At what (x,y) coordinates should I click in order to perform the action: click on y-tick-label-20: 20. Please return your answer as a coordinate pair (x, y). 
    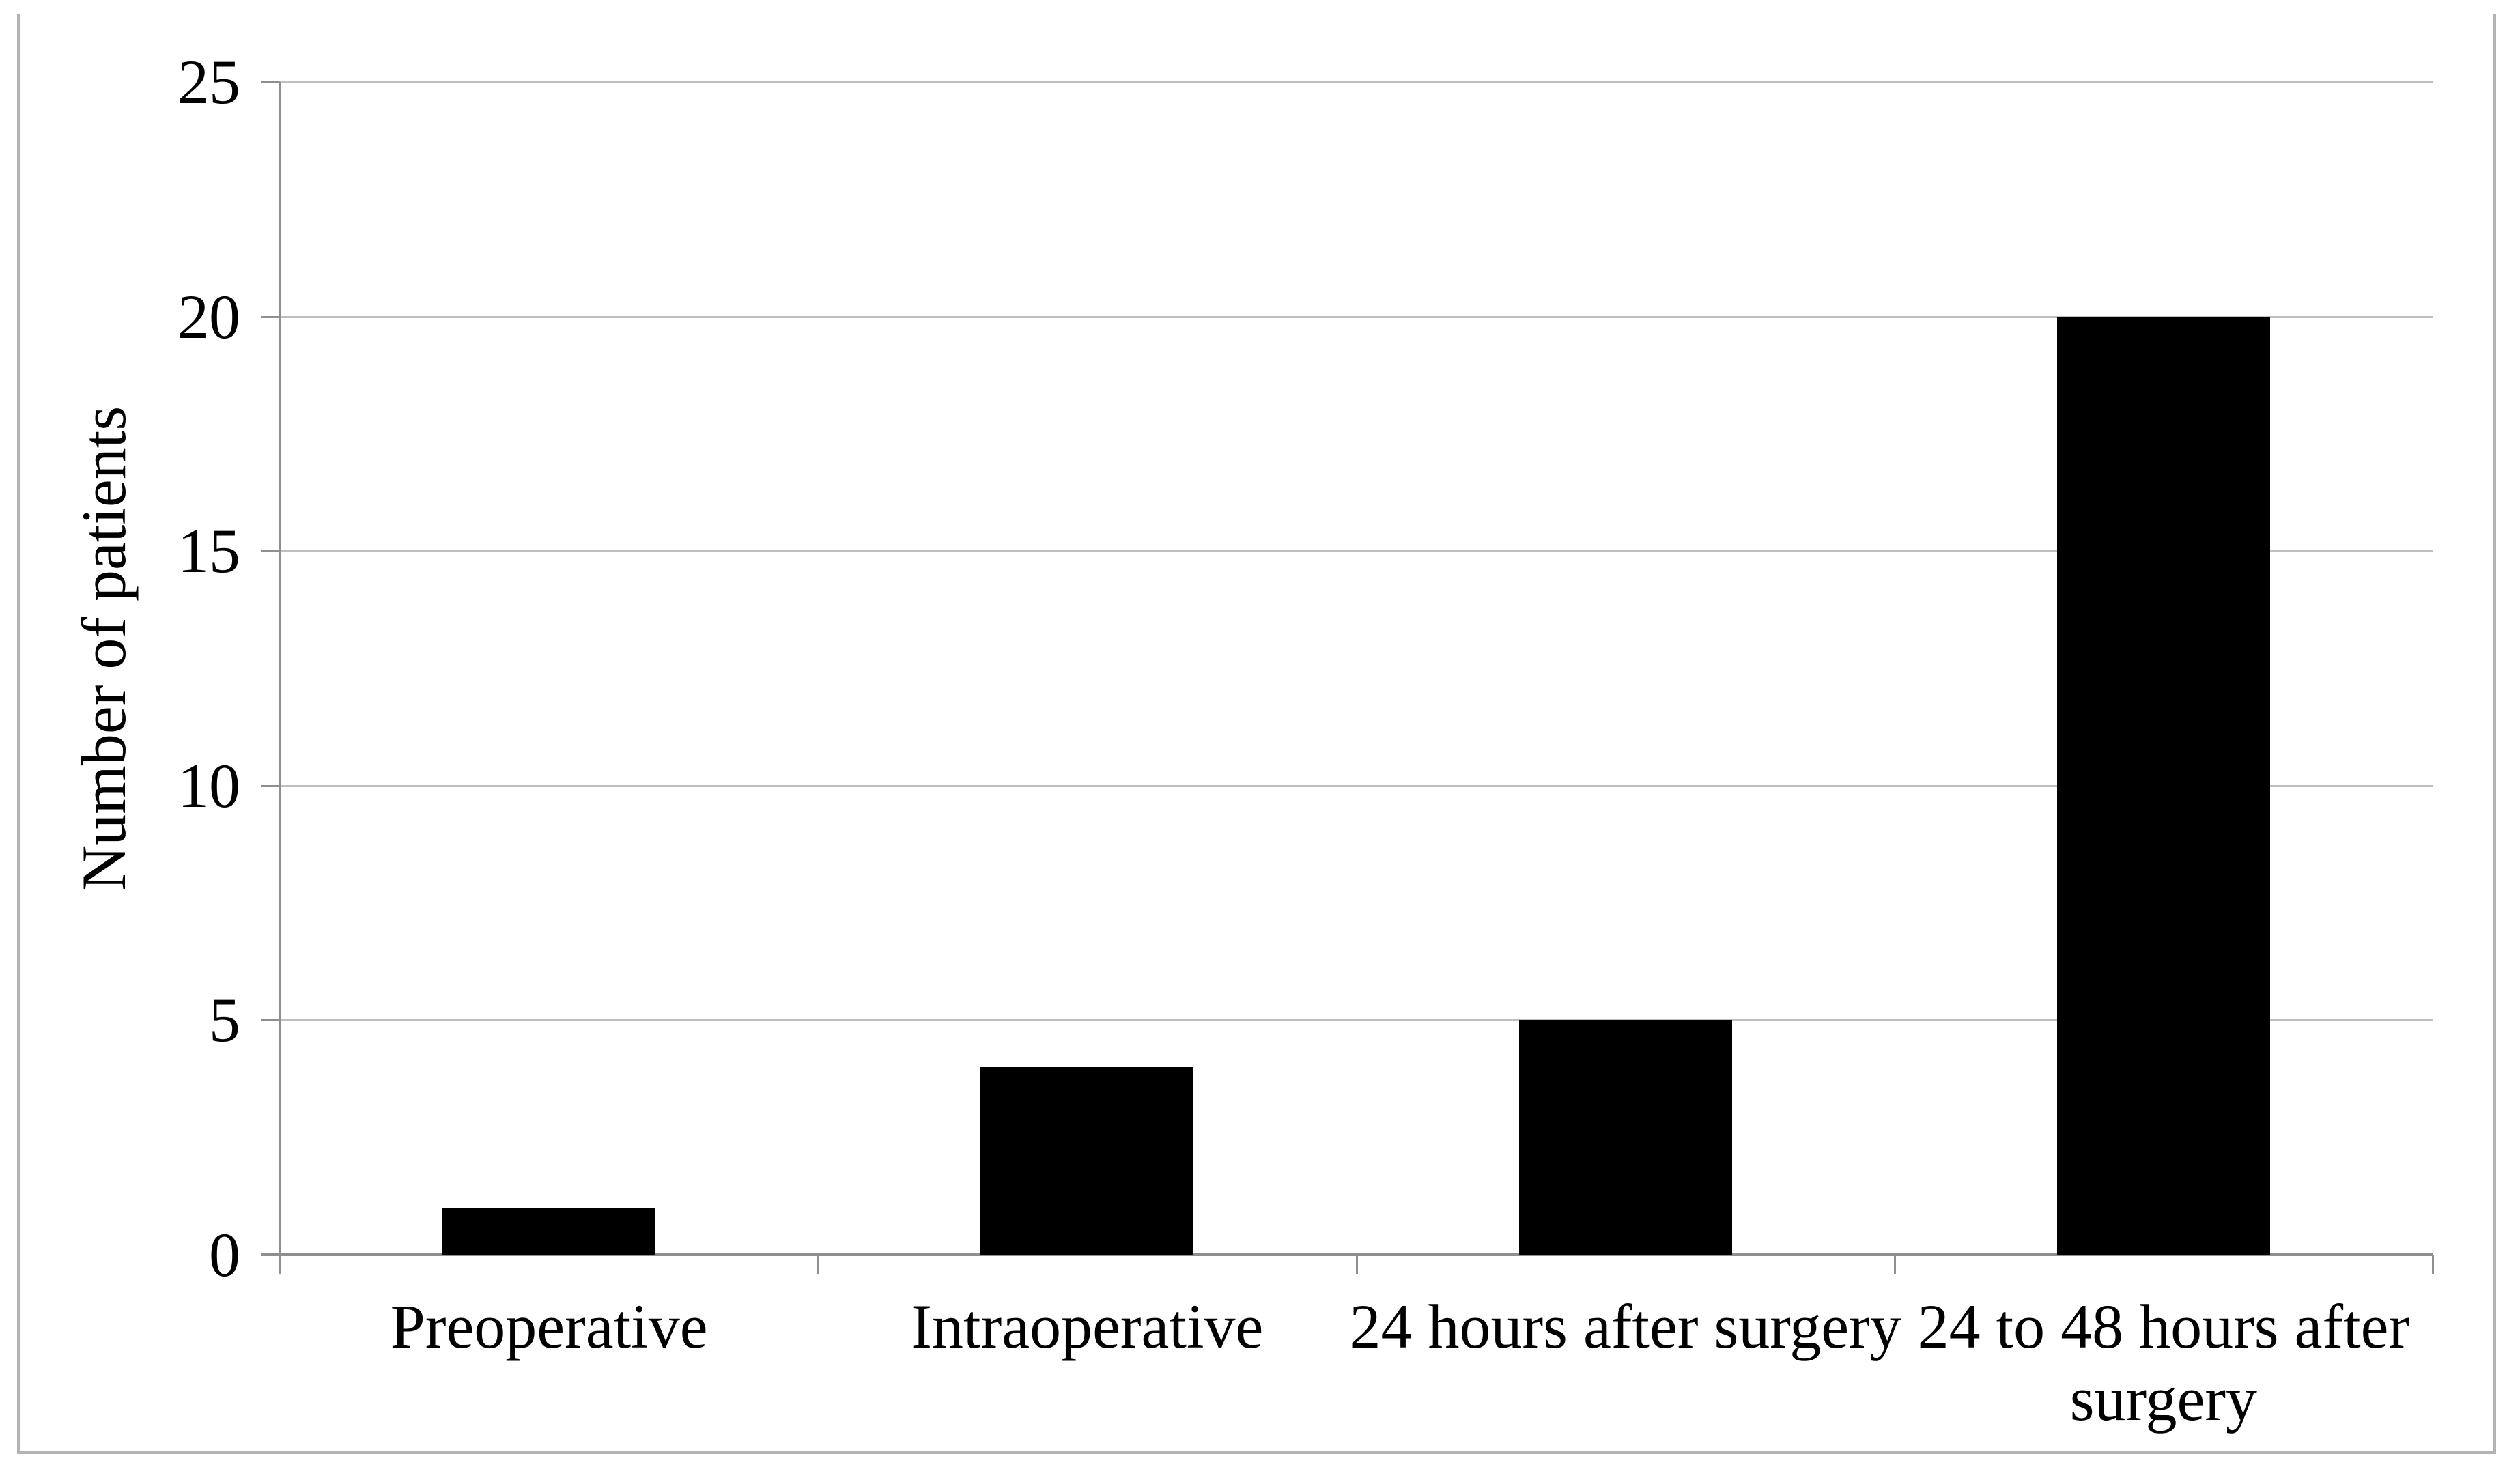
    Looking at the image, I should click on (209, 316).